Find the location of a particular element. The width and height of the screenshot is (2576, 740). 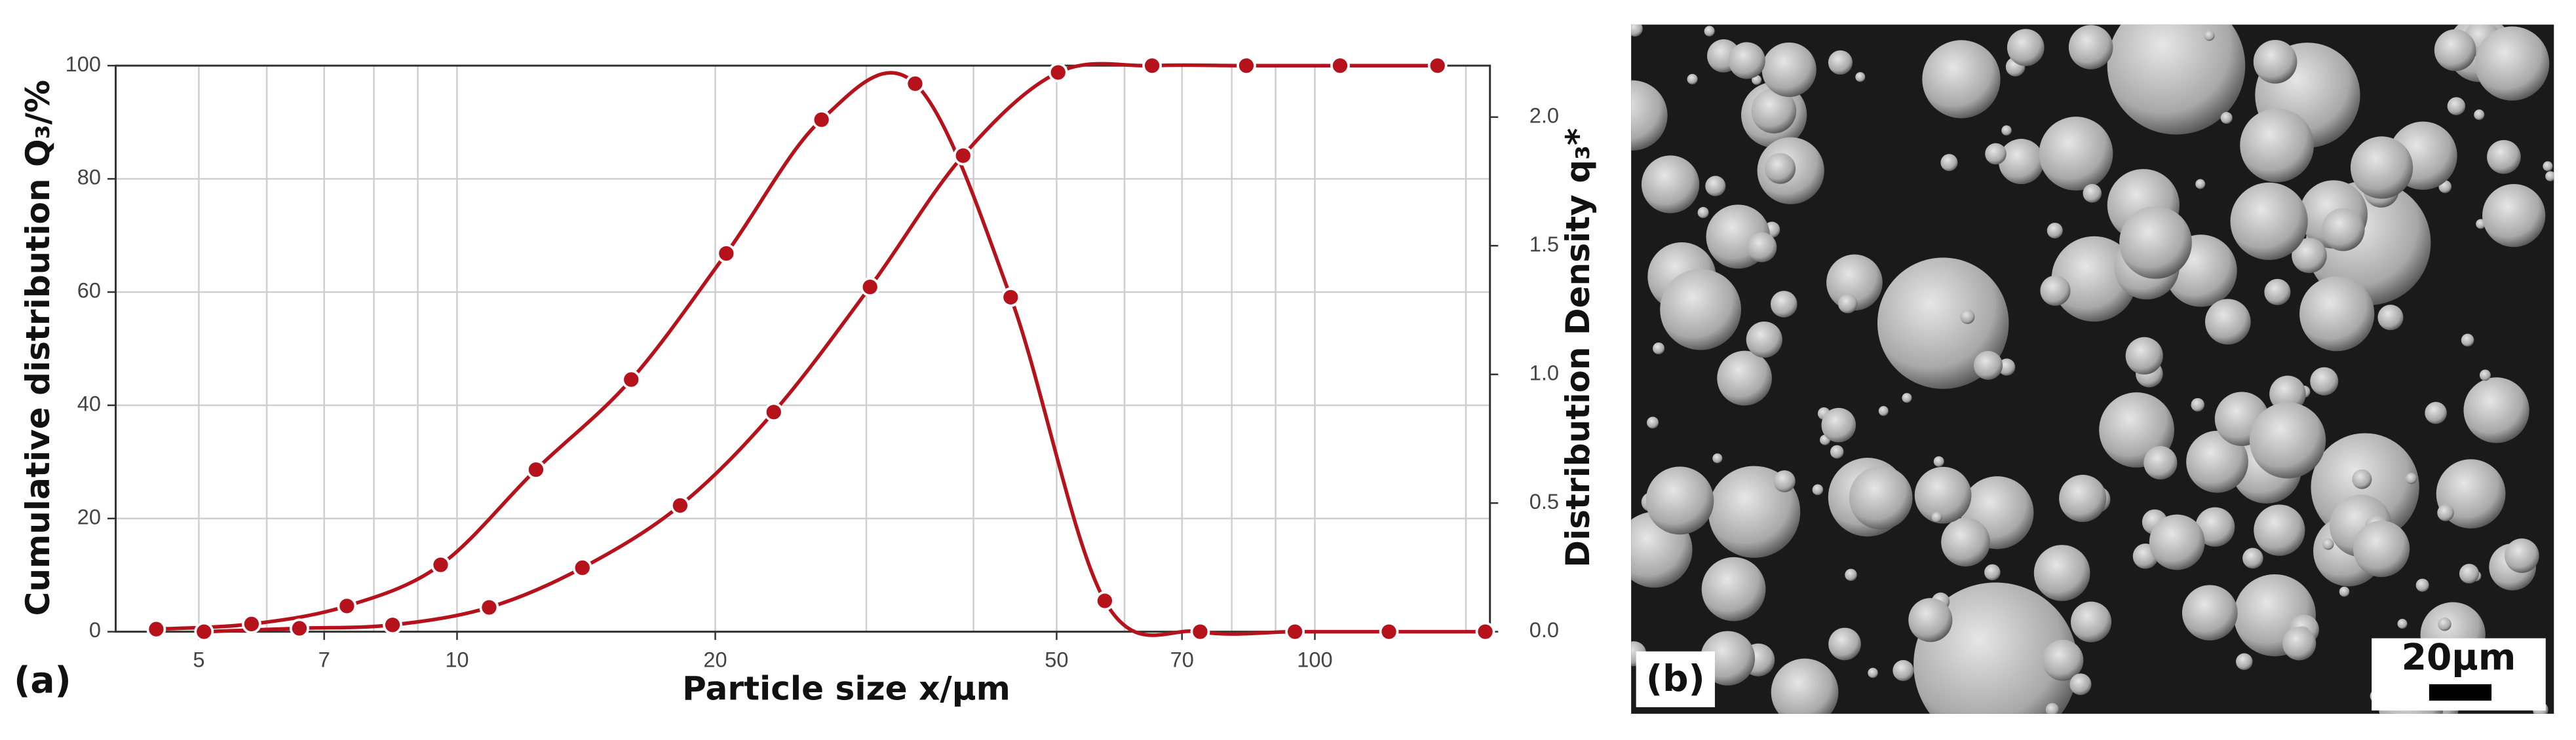

panel-label-box is located at coordinates (1675, 679).